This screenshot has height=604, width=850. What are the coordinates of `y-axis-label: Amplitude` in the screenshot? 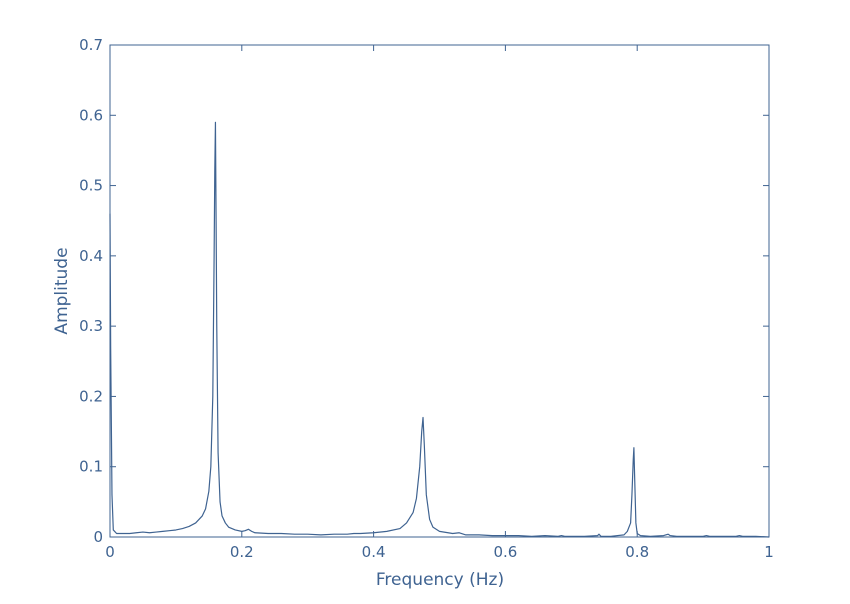 It's located at (62, 290).